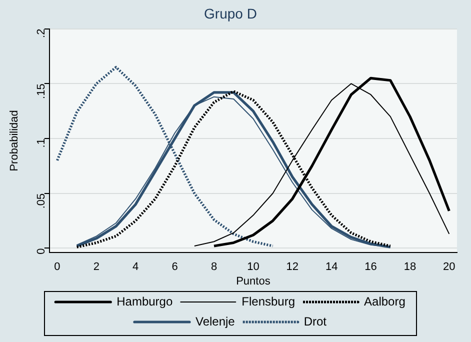 The width and height of the screenshot is (471, 342). What do you see at coordinates (175, 267) in the screenshot?
I see `x-tick-label: 6` at bounding box center [175, 267].